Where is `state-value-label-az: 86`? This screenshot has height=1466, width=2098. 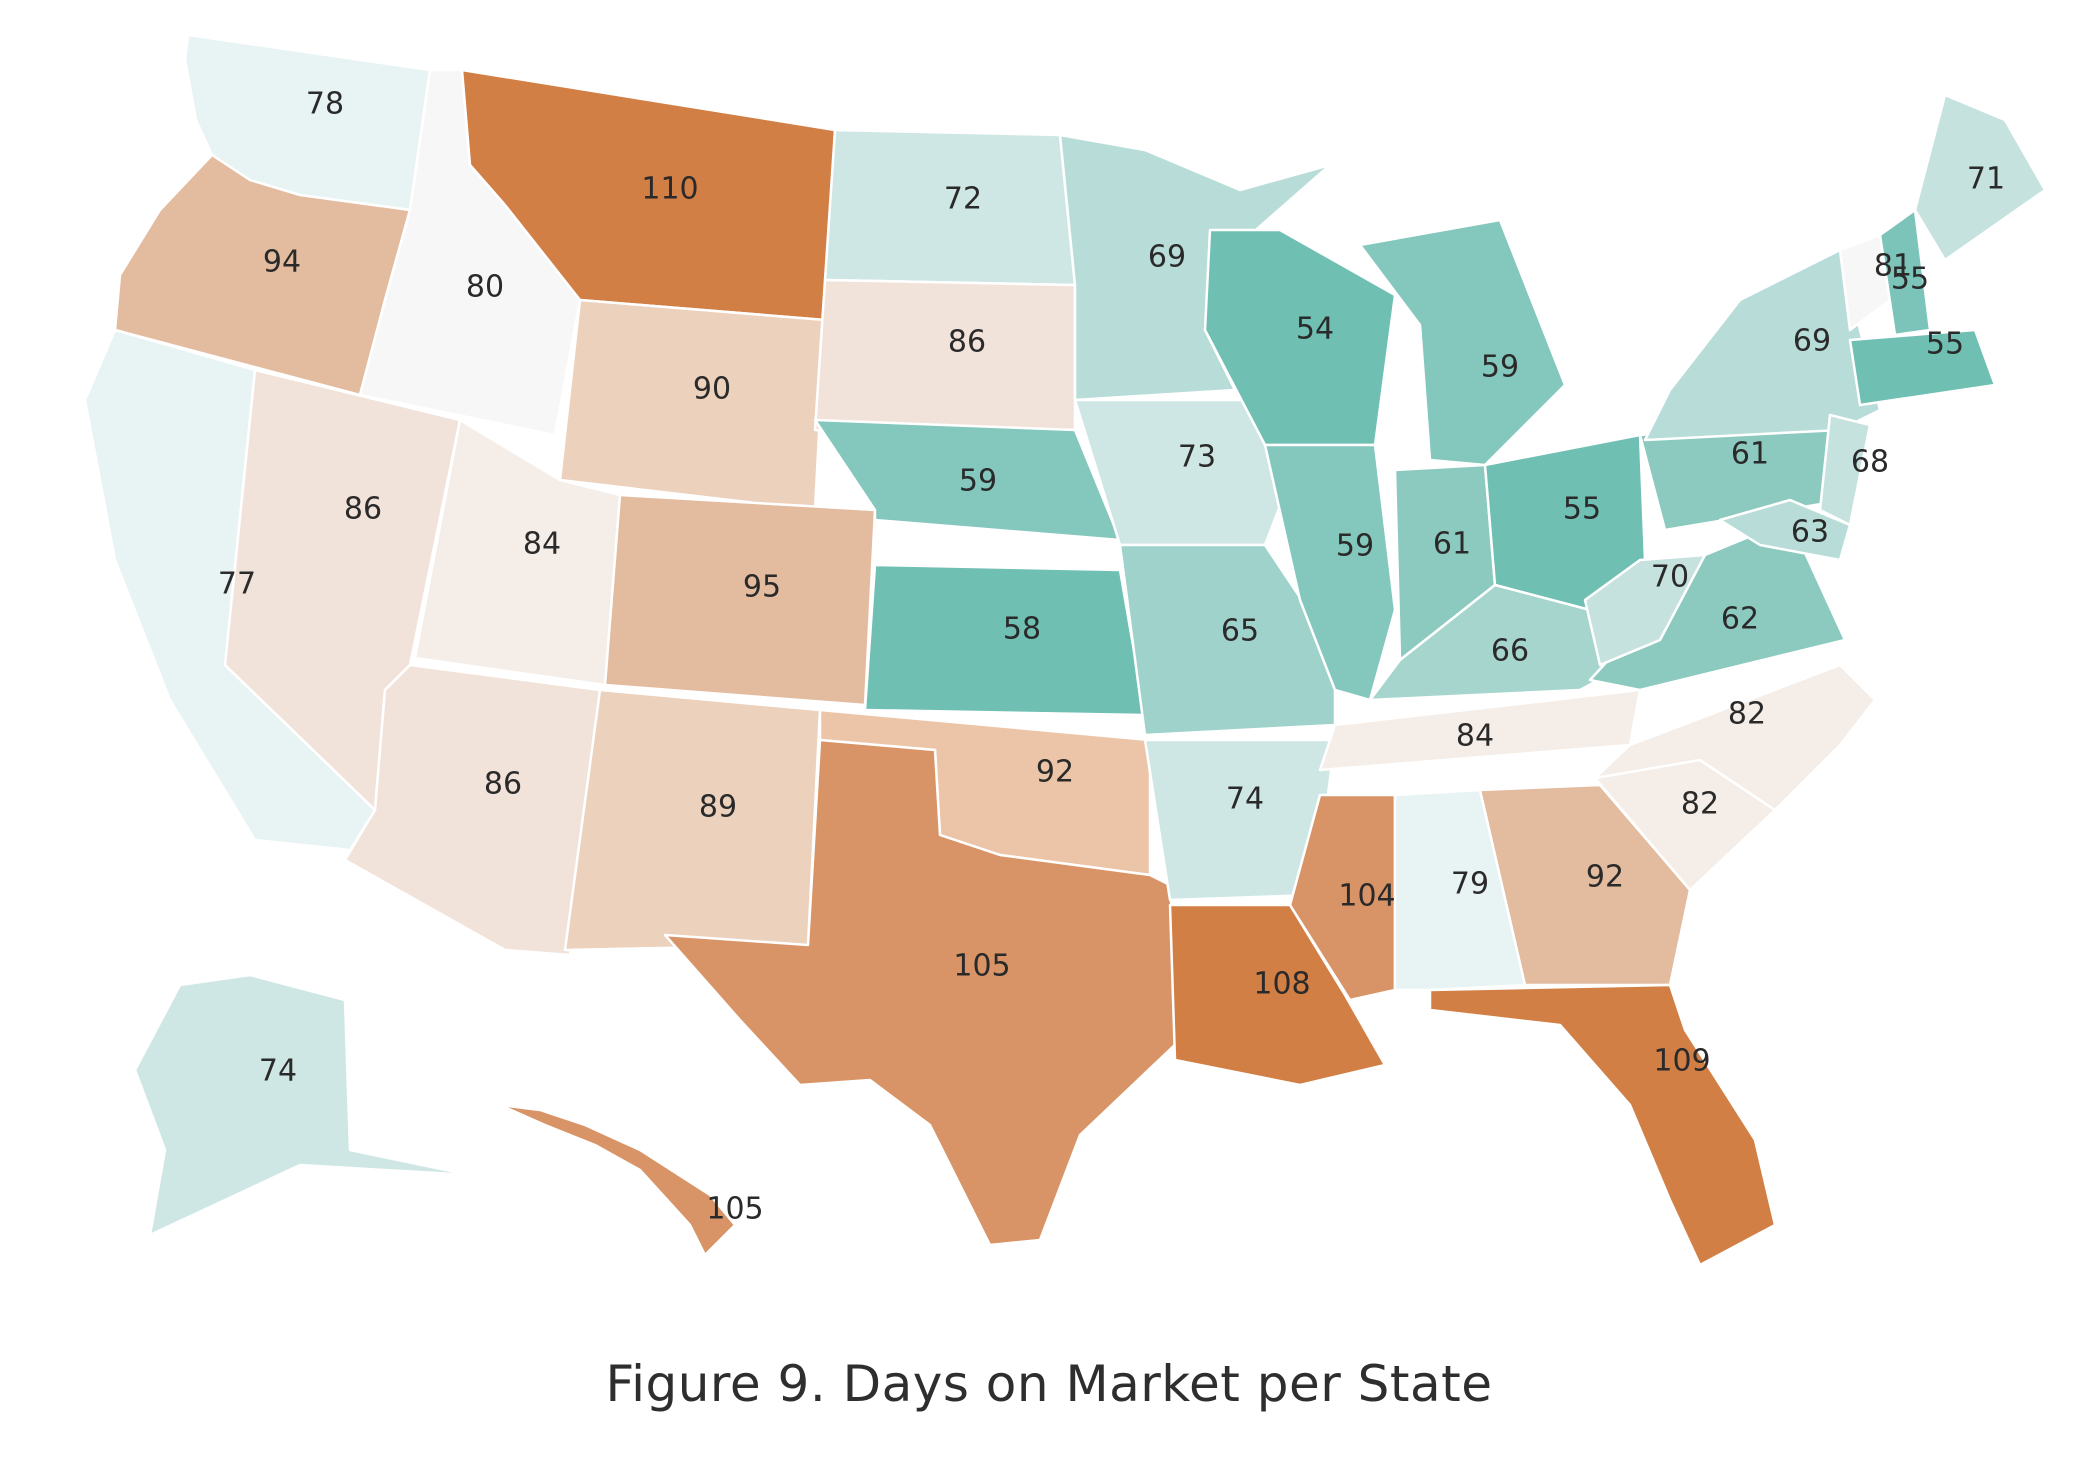
state-value-label-az: 86 is located at coordinates (503, 784).